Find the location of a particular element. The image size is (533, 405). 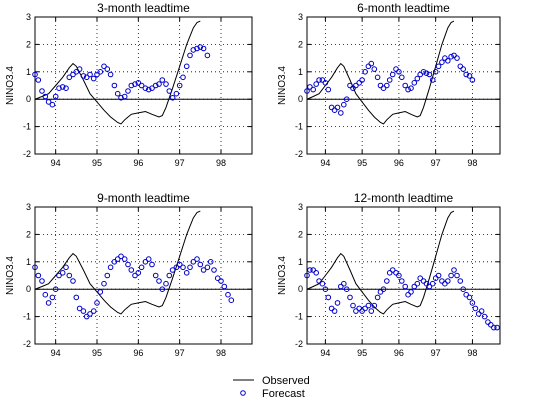

panel-1-title: 3-month leadtime is located at coordinates (143, 8).